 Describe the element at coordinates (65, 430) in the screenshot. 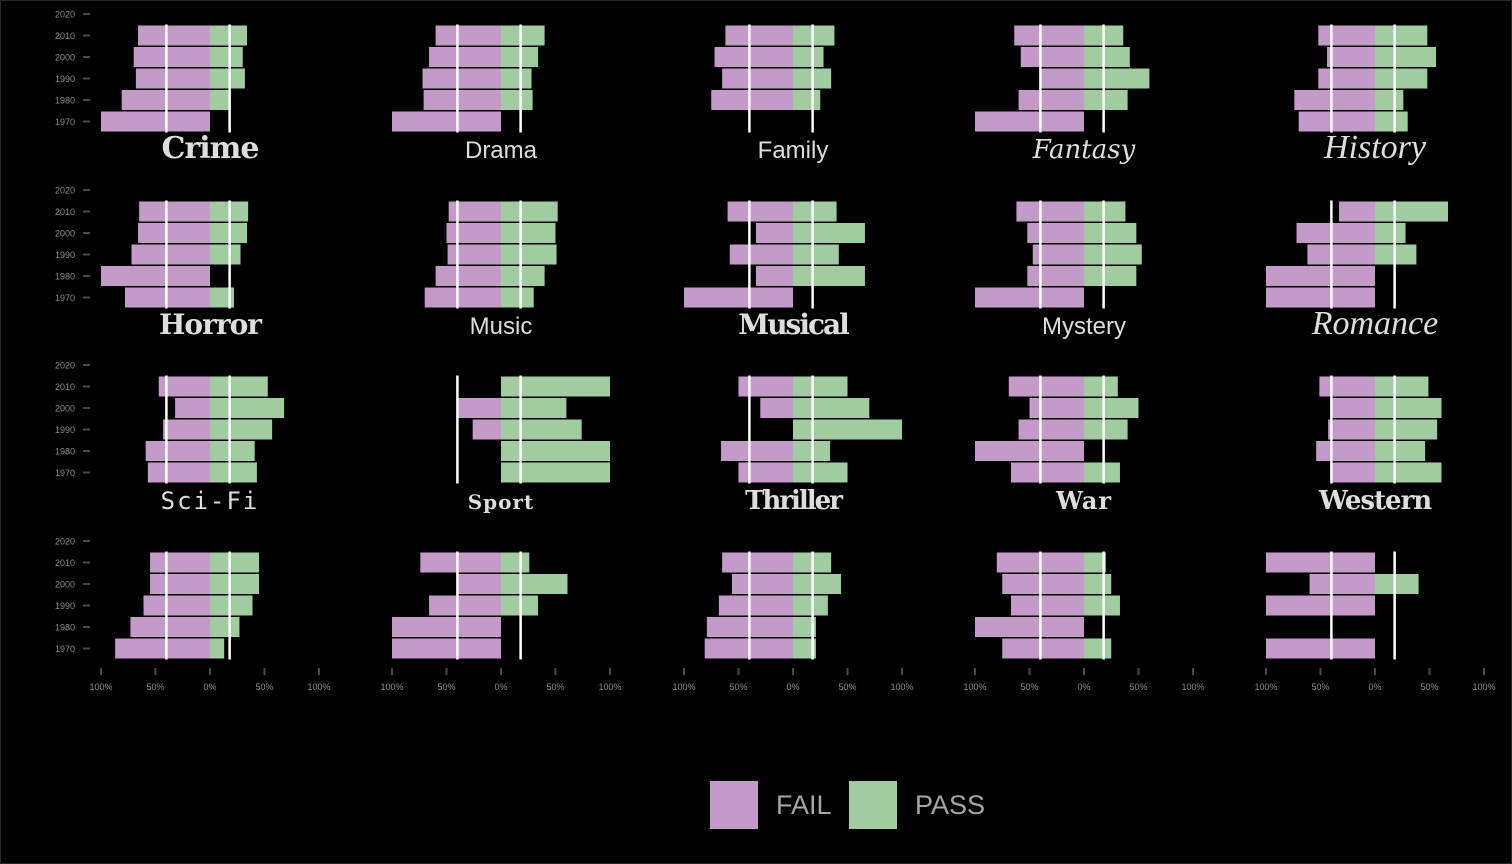

I see `y-tick-label: 1990` at that location.